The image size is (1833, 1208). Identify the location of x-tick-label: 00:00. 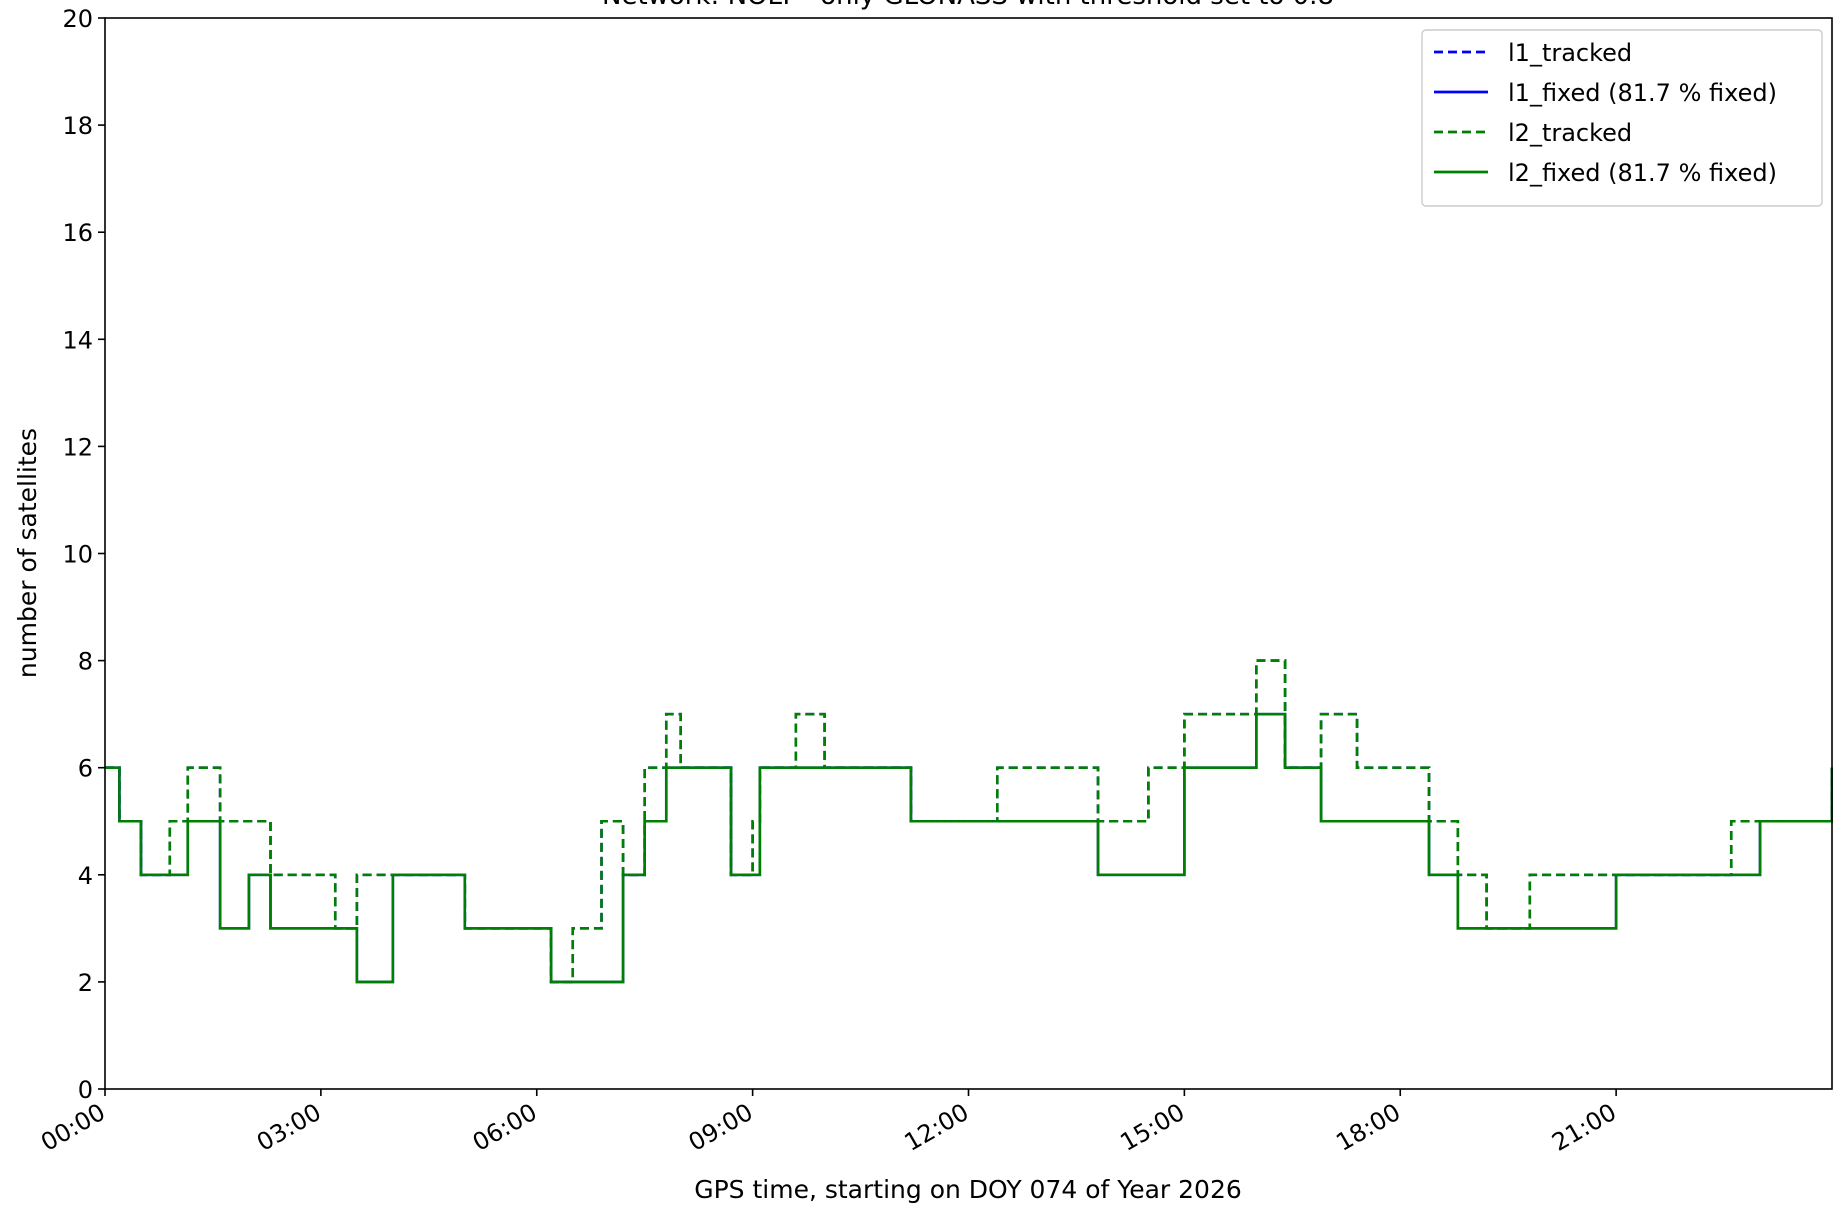
(73, 1127).